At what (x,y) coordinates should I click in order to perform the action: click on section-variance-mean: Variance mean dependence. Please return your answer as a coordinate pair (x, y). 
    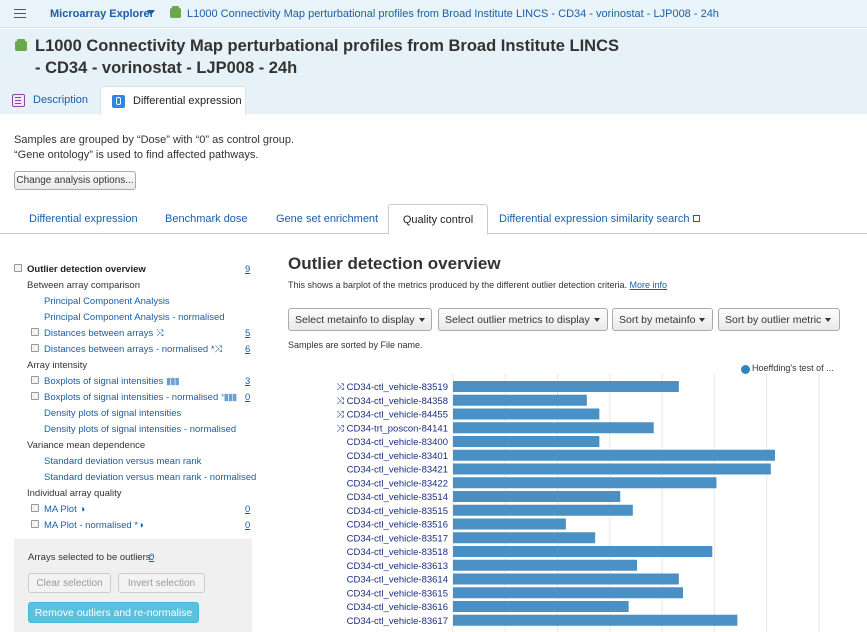
    Looking at the image, I should click on (86, 445).